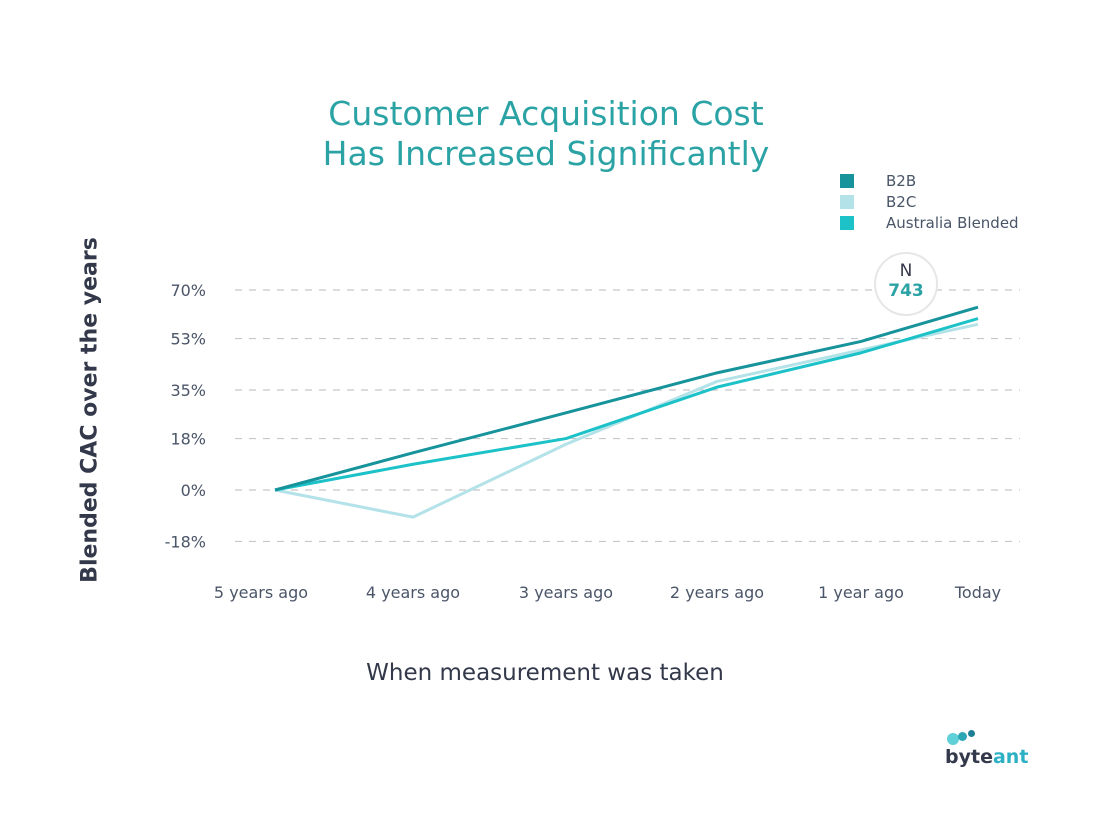  I want to click on legend-swatch-australia-blended, so click(847, 222).